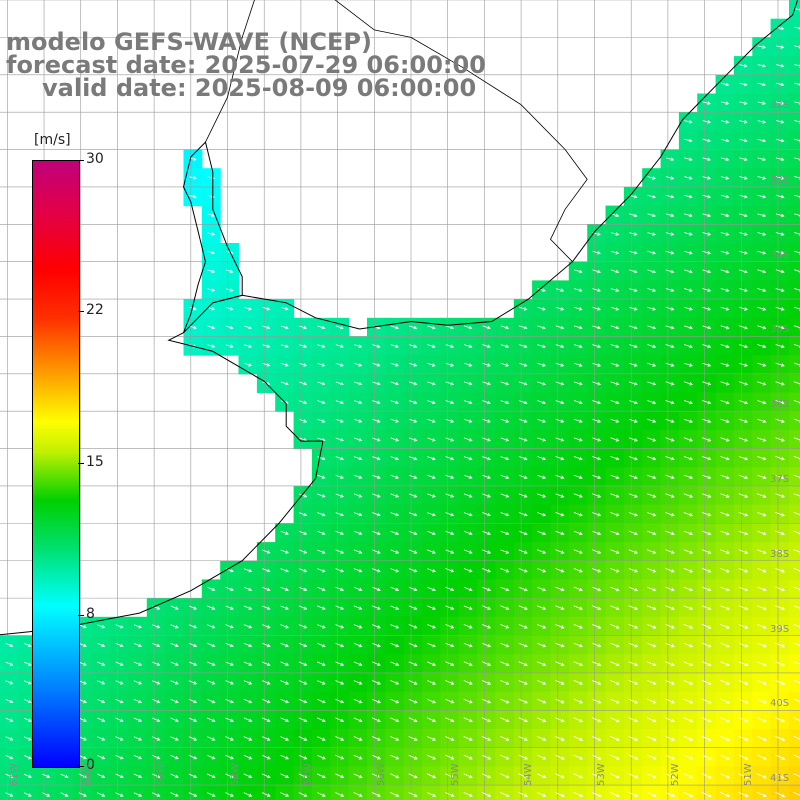  What do you see at coordinates (780, 255) in the screenshot?
I see `lat-label: 34S` at bounding box center [780, 255].